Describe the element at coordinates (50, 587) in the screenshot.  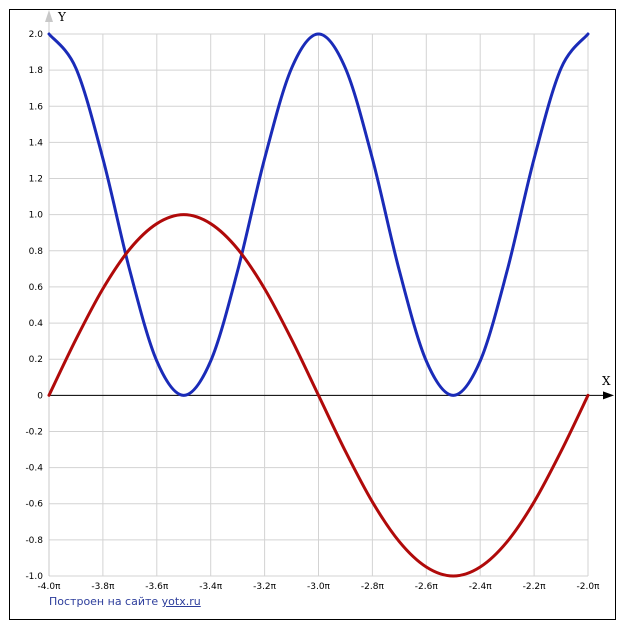
I see `x-tick-label: -4.0π` at that location.